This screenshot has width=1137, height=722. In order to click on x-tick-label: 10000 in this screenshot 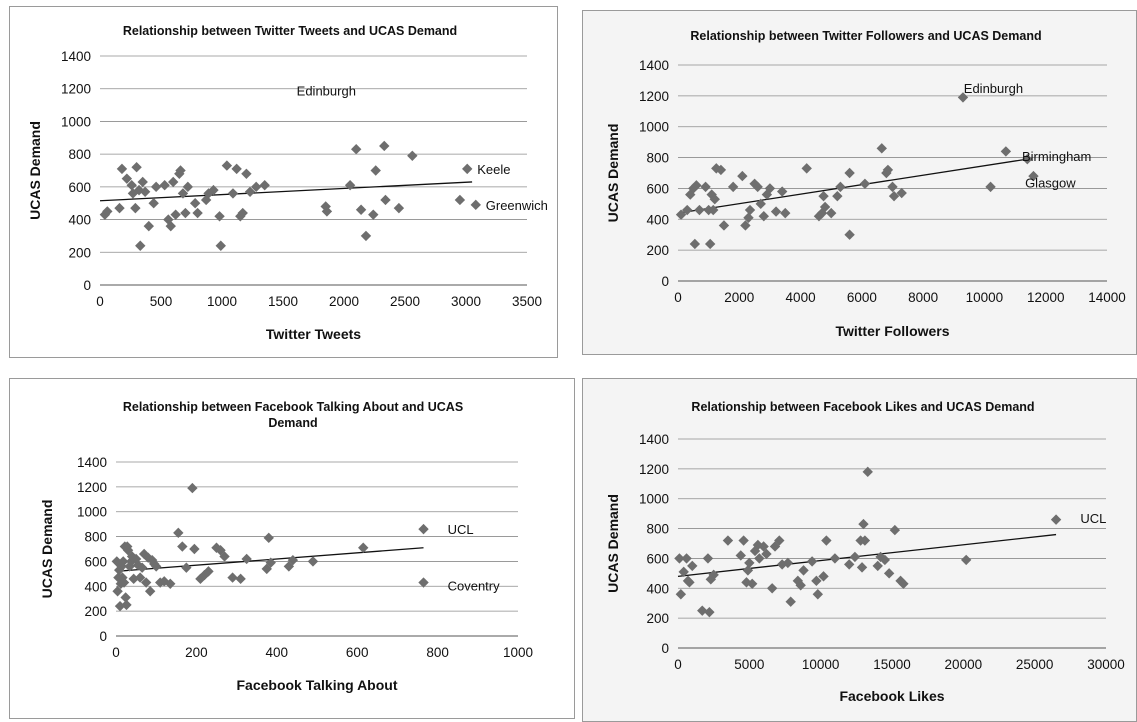, I will do `click(985, 297)`.